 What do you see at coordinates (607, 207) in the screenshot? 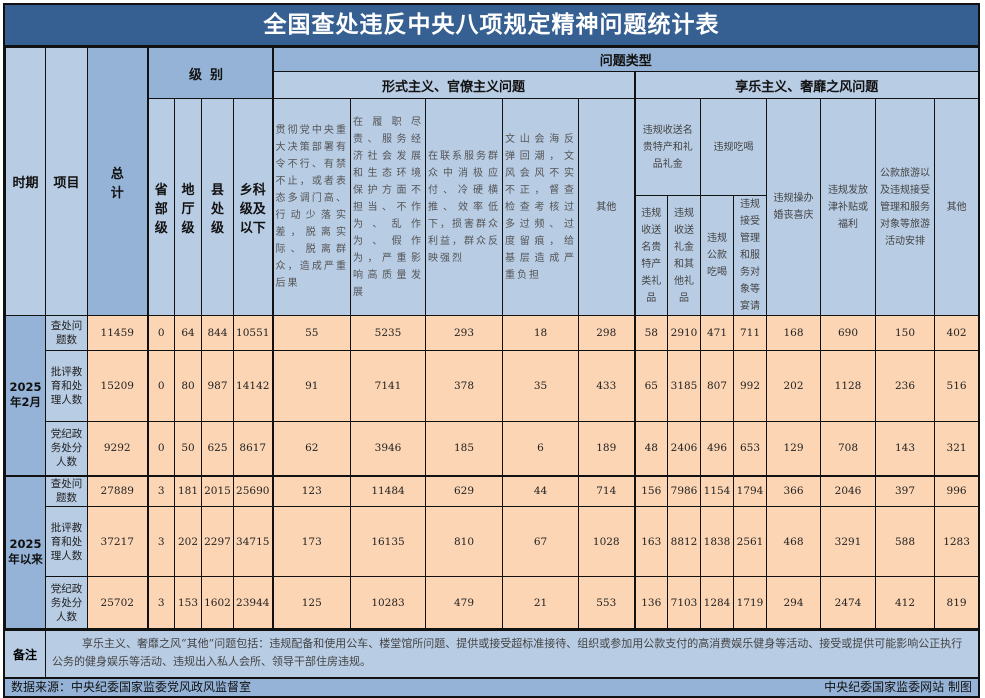
I see `header-formalism-other: 其他` at bounding box center [607, 207].